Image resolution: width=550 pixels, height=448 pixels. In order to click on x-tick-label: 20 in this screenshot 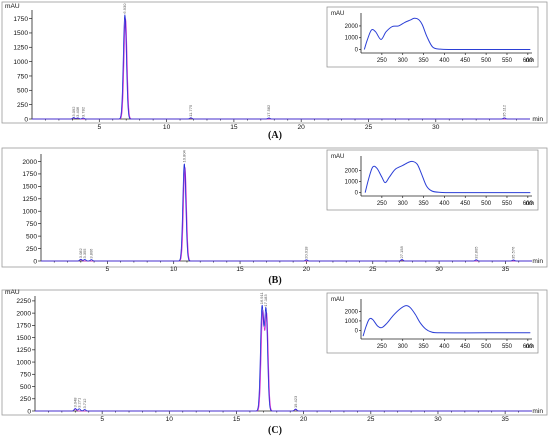, I will do `click(302, 127)`.